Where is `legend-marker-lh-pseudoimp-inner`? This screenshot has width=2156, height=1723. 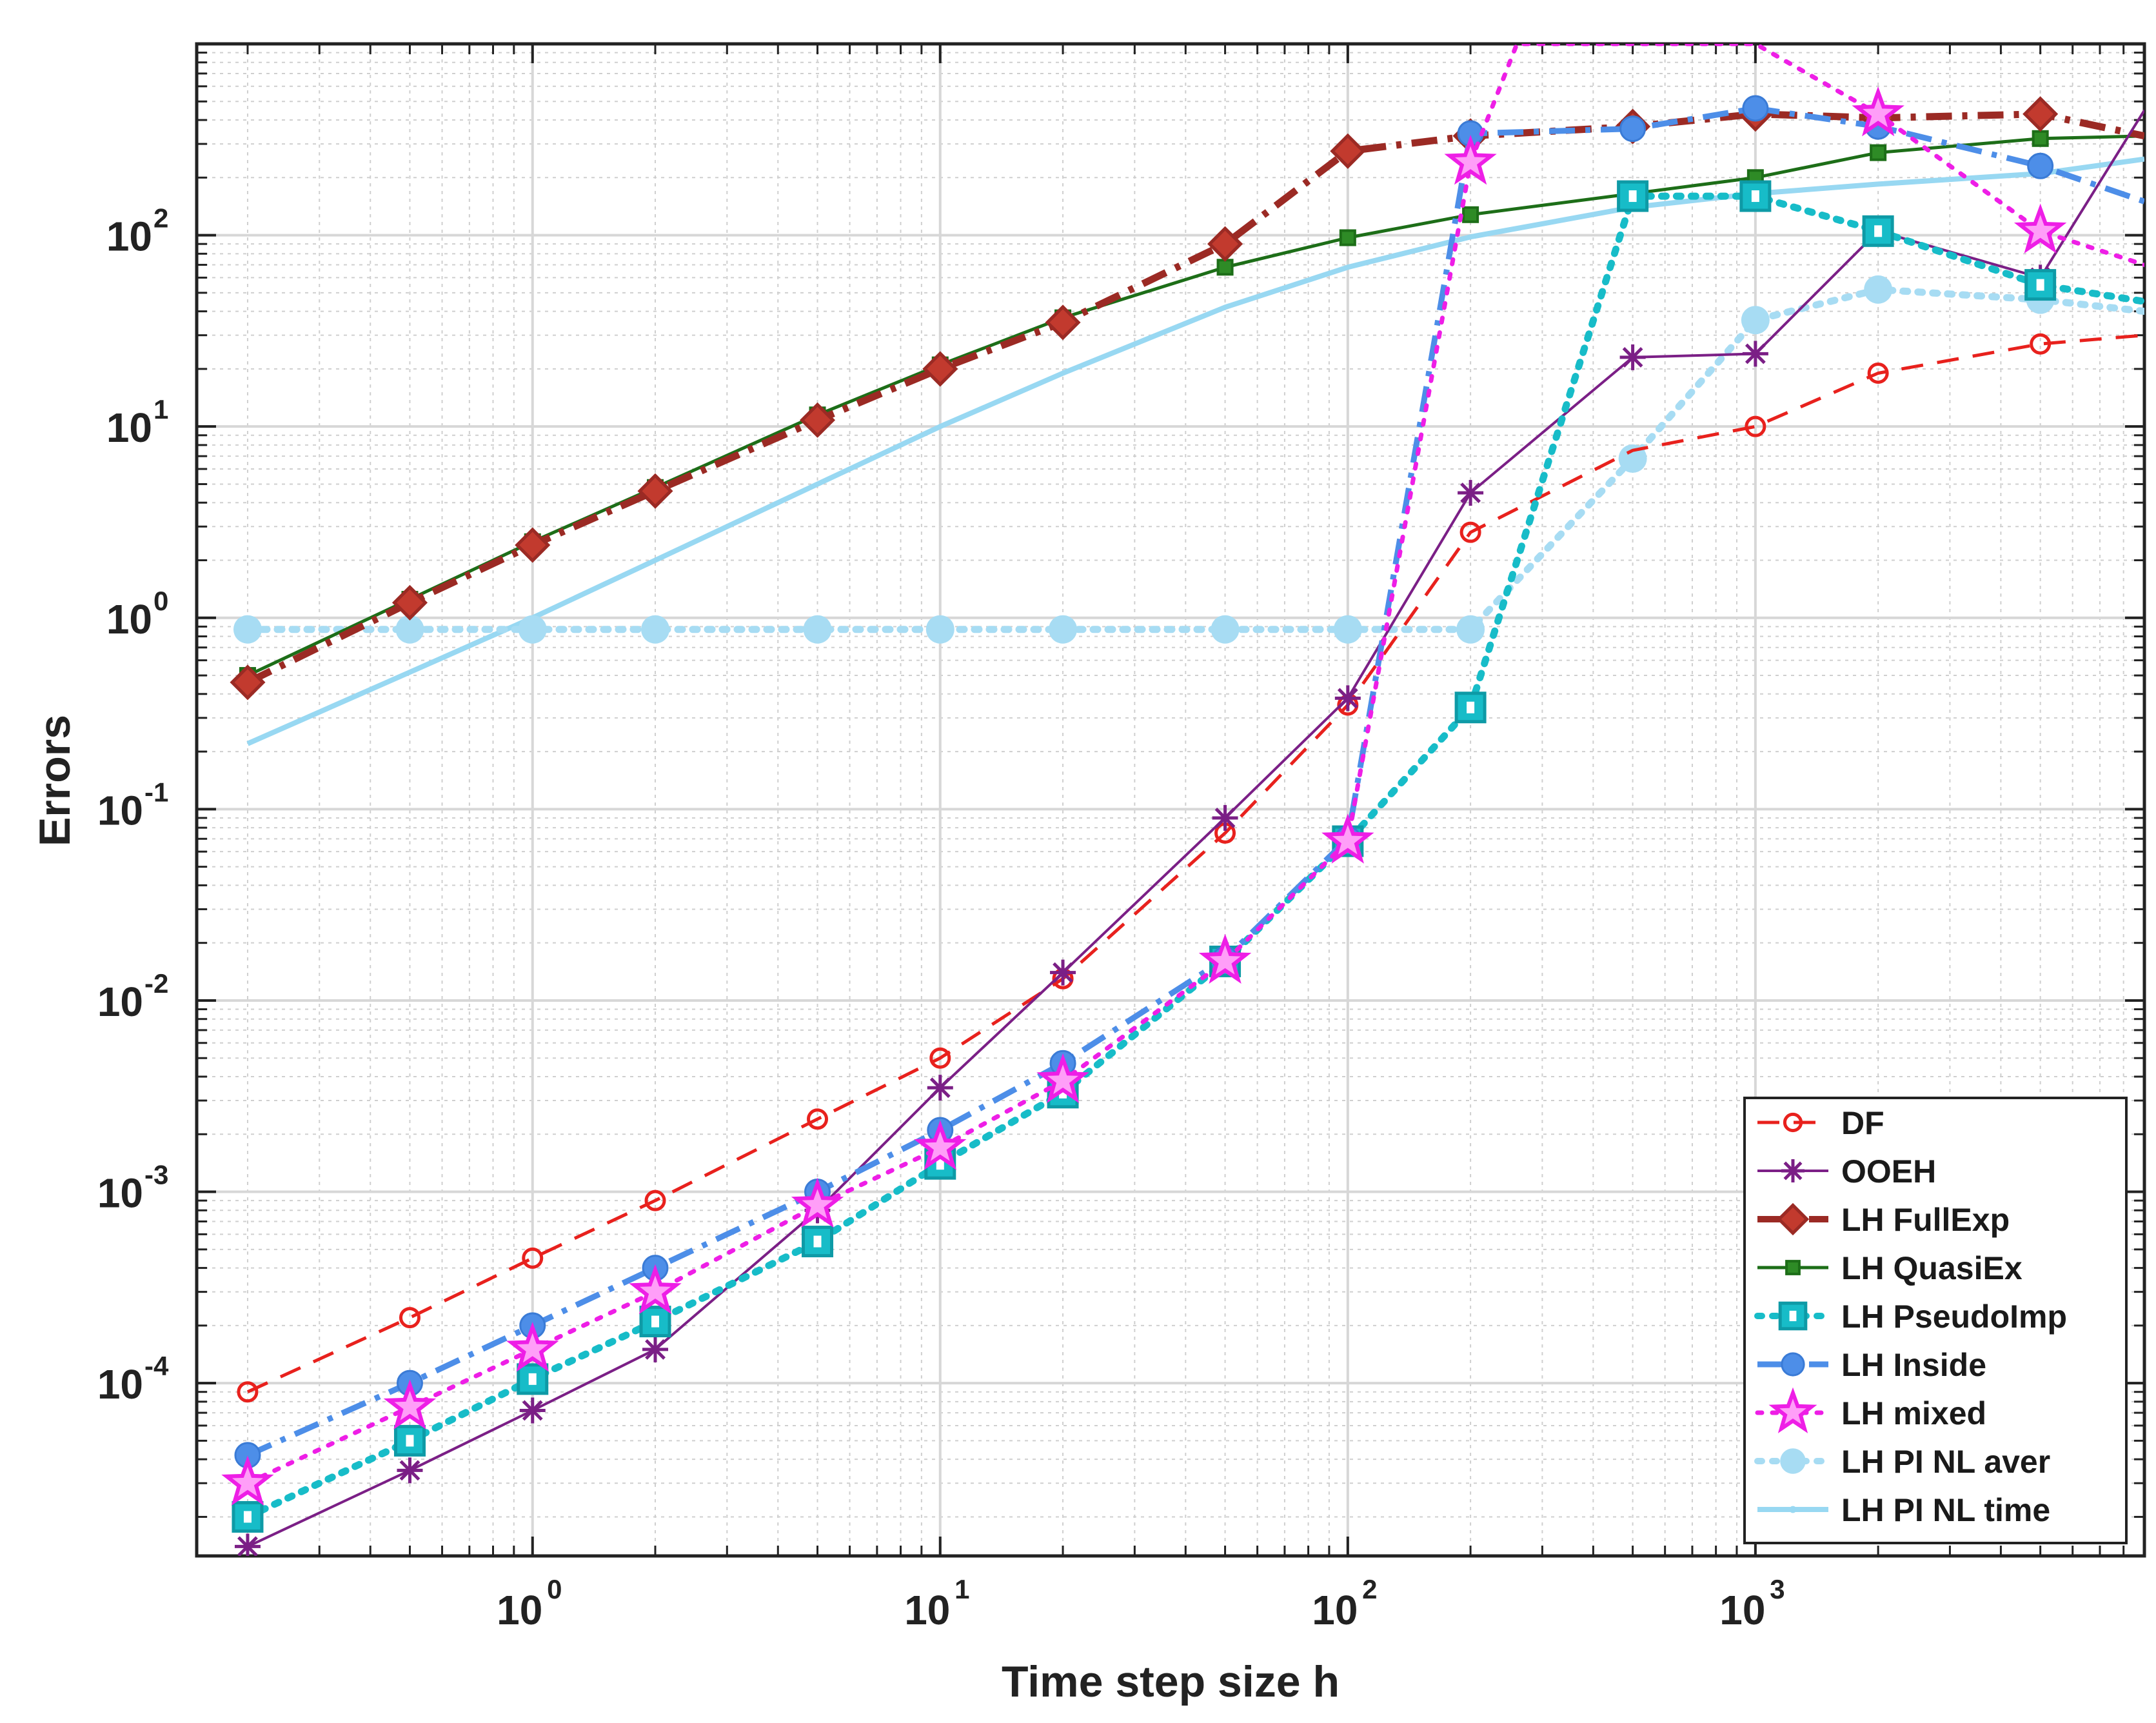
legend-marker-lh-pseudoimp-inner is located at coordinates (1793, 1316).